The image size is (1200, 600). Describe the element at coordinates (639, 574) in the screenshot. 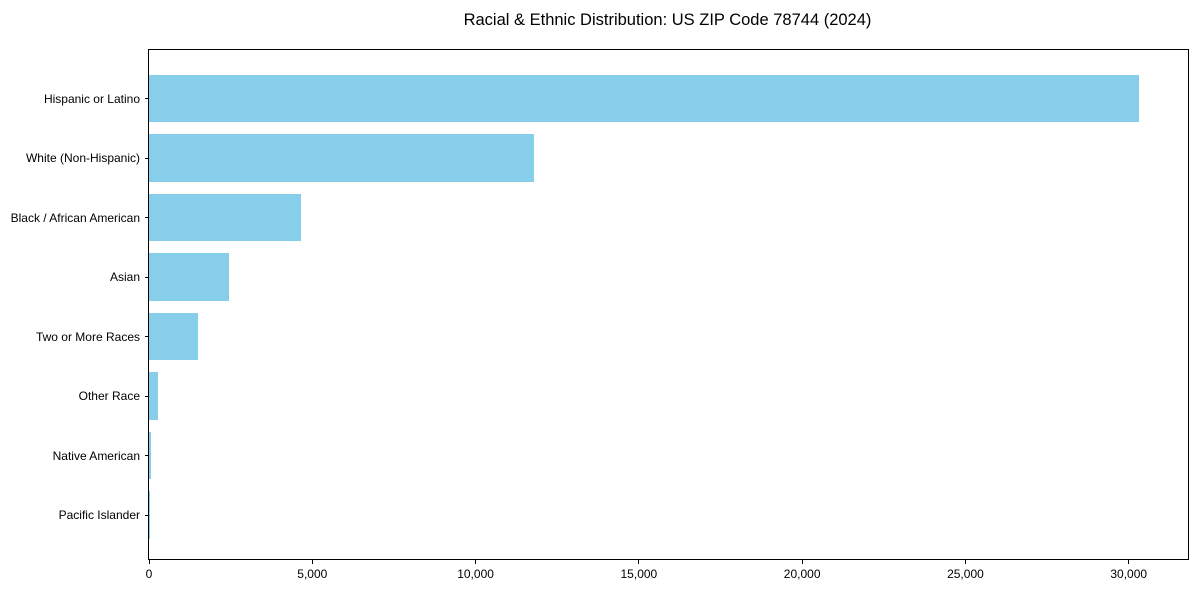

I see `x-tick-label: 15,000` at that location.